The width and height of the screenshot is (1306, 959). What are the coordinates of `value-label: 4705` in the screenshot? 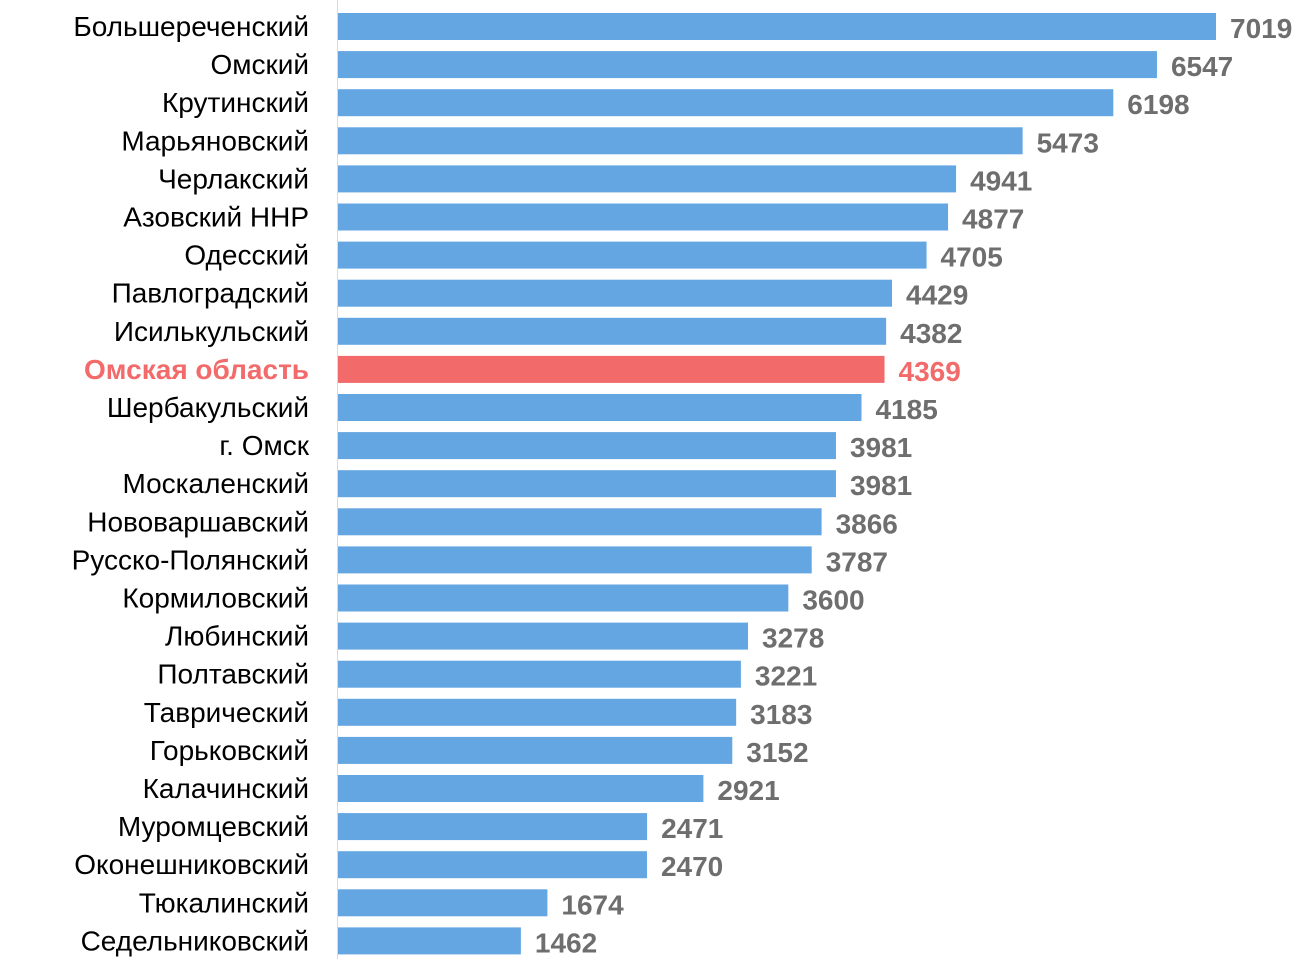 It's located at (972, 257).